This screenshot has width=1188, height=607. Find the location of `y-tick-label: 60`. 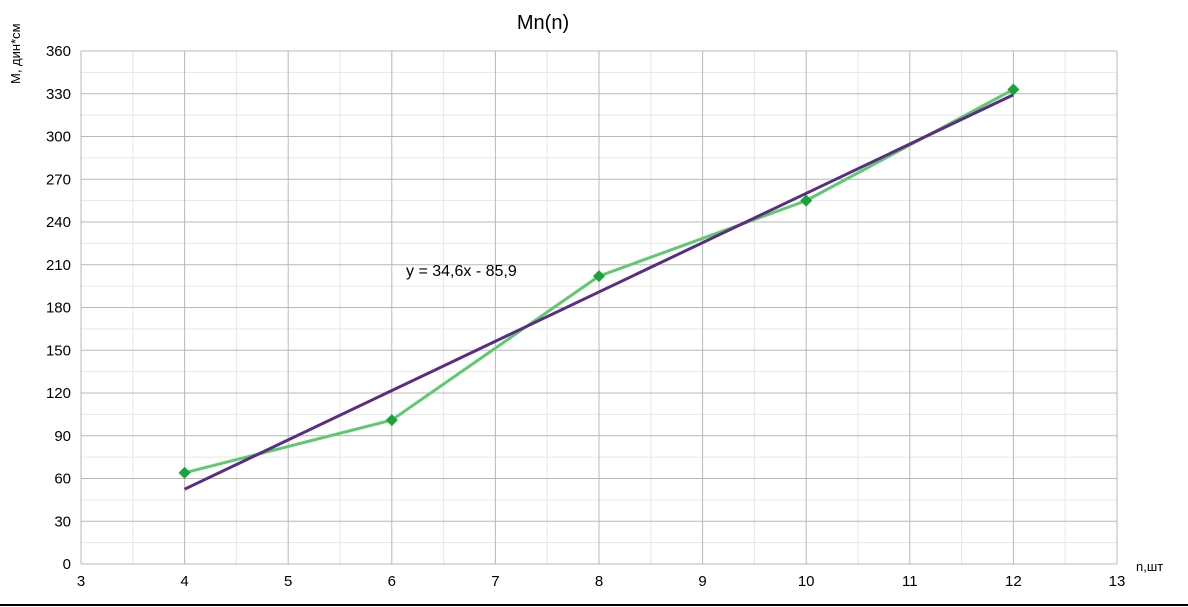

y-tick-label: 60 is located at coordinates (62, 479).